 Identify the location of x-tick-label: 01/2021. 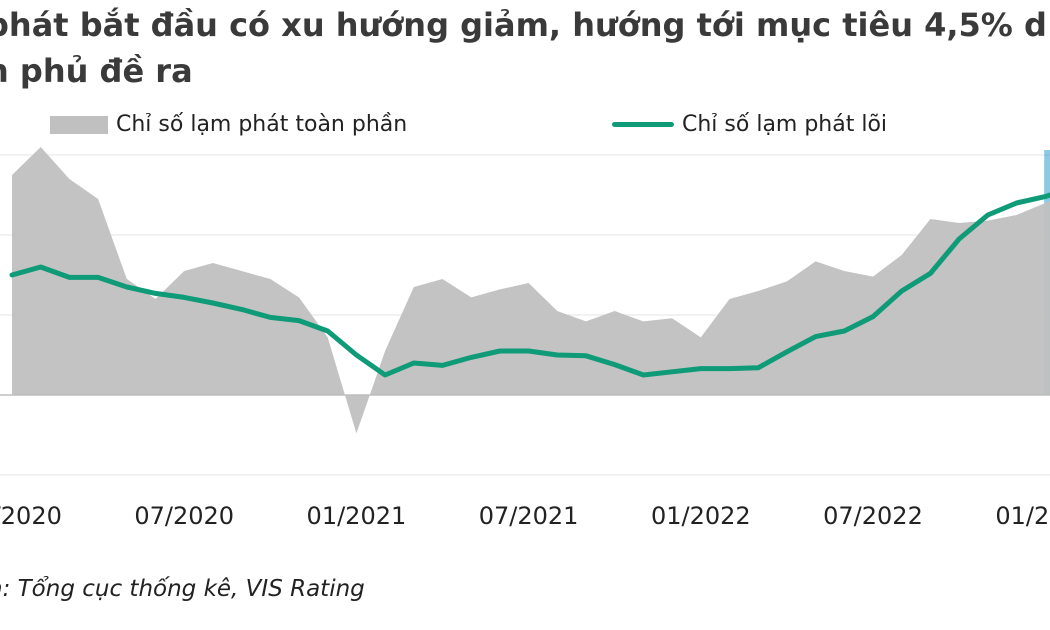
(357, 516).